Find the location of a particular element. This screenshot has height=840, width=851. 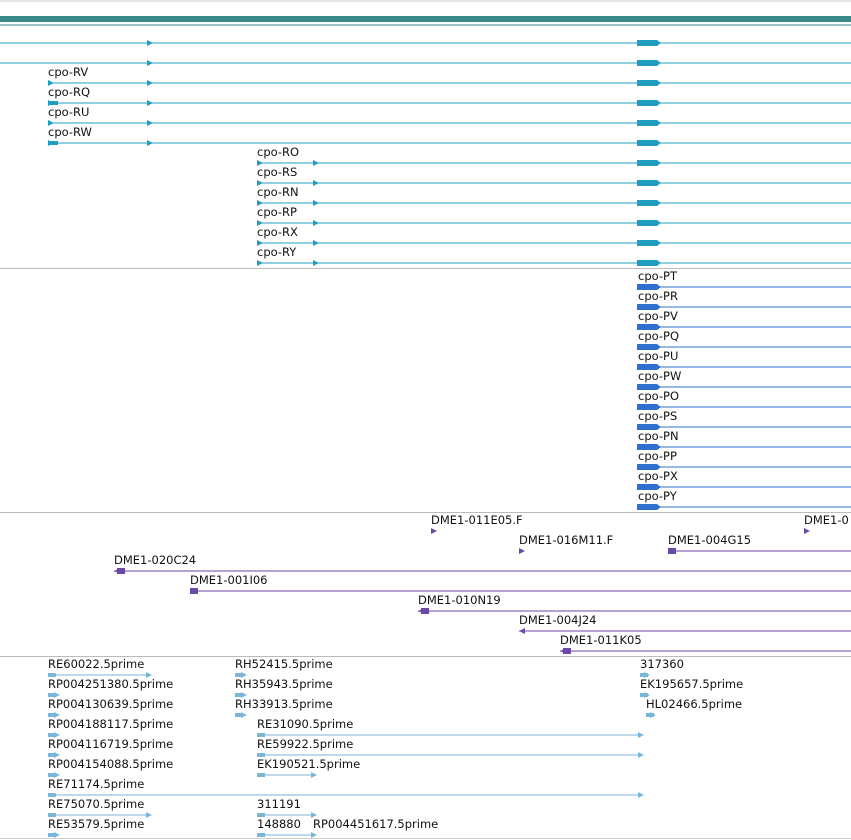

est-label: RH33913.5prime is located at coordinates (284, 704).